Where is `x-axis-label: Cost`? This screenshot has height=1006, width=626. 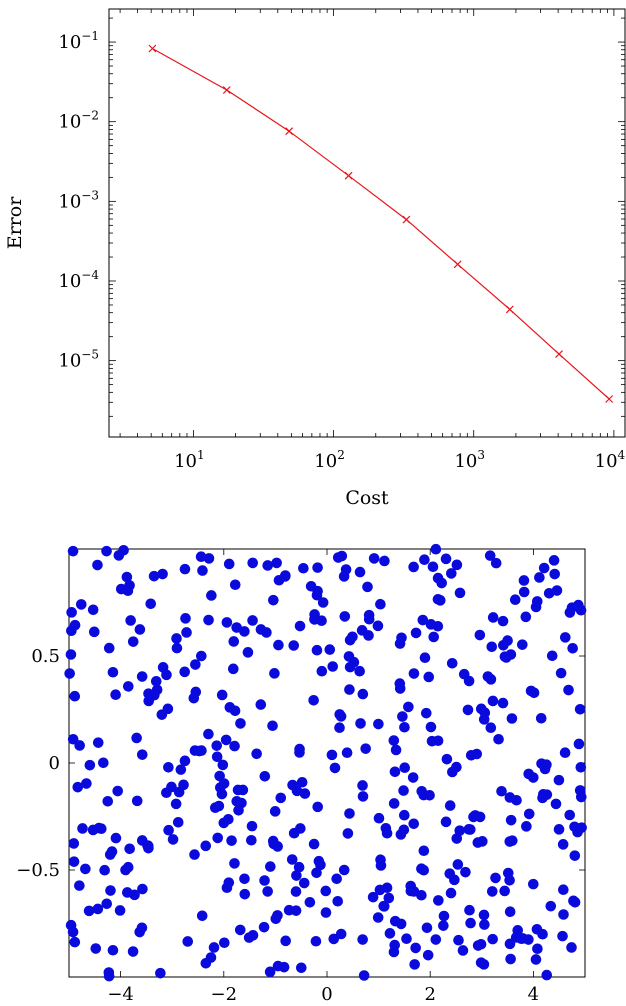 x-axis-label: Cost is located at coordinates (367, 498).